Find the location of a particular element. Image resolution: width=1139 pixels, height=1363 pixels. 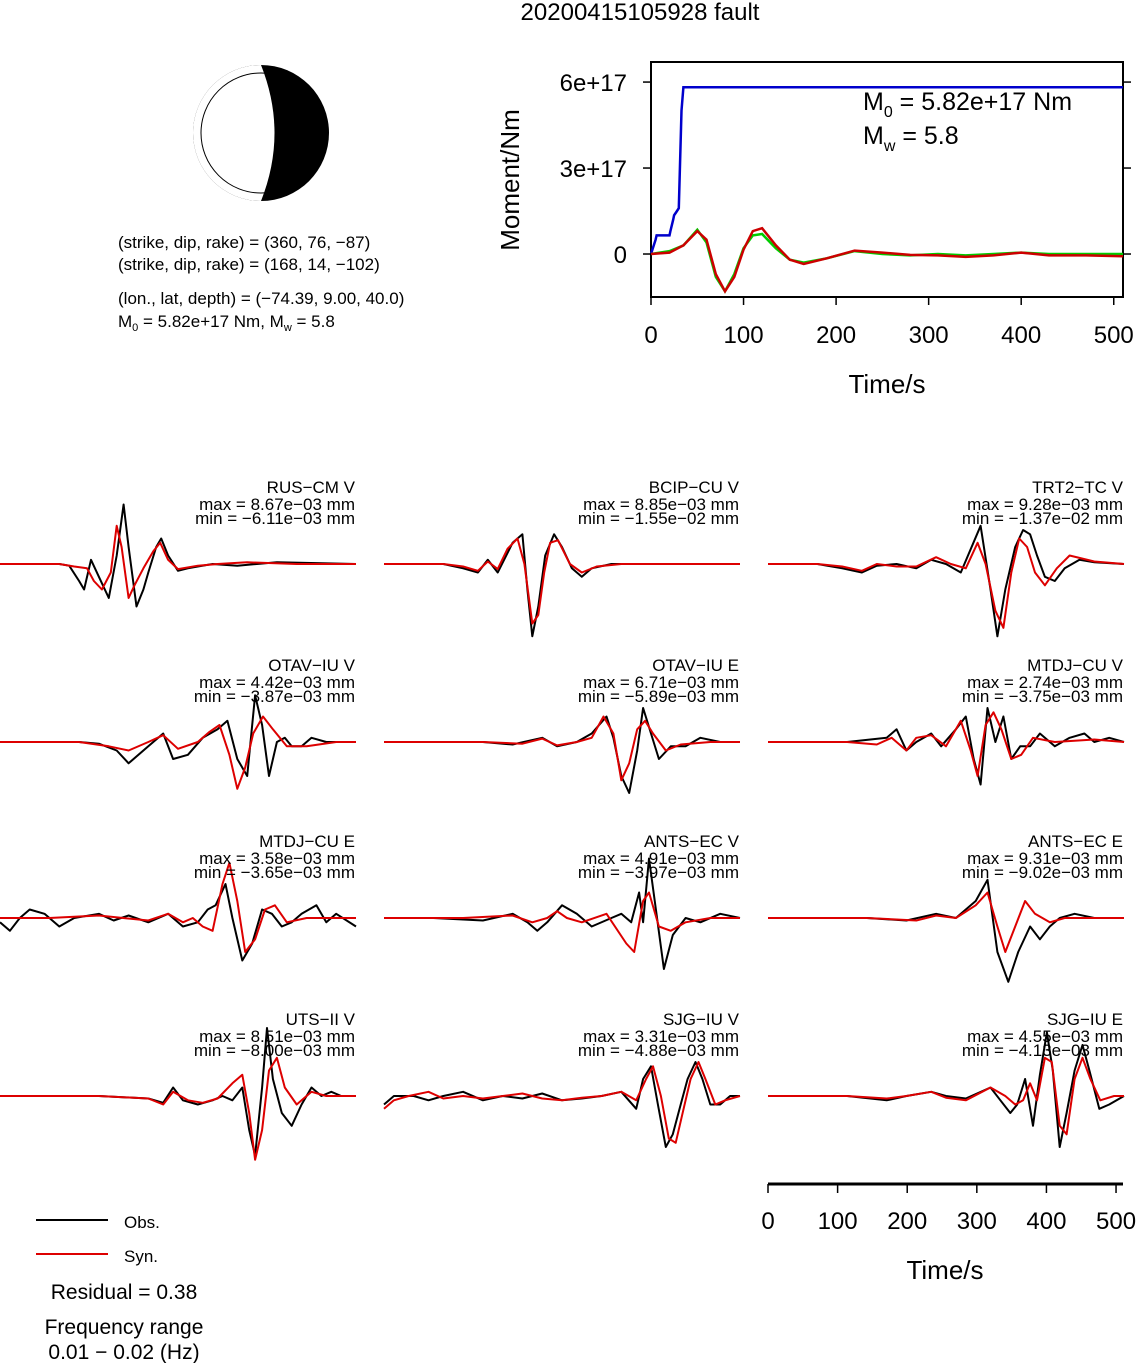

waveform-station-label: RUS−CM V is located at coordinates (311, 487).